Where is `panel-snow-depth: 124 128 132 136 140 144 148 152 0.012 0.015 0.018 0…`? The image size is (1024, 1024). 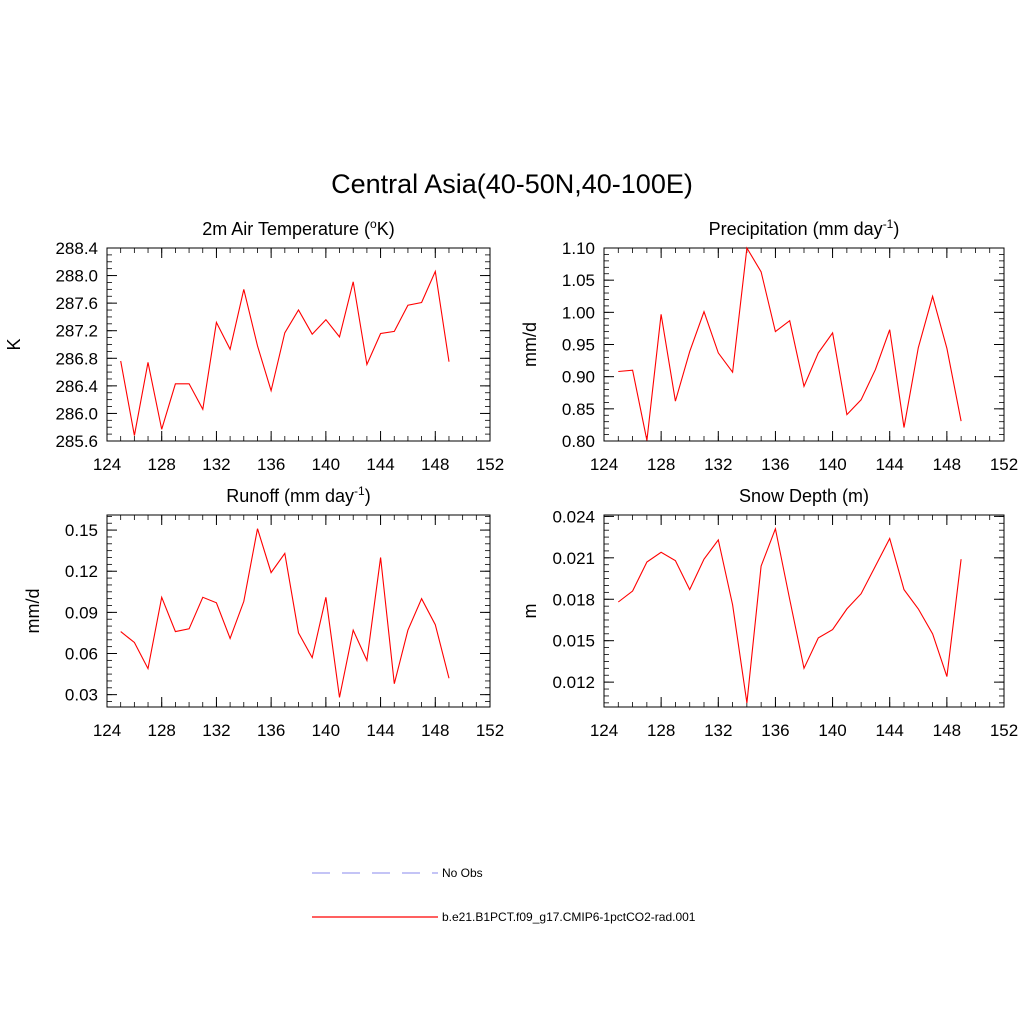
panel-snow-depth: 124 128 132 136 140 144 148 152 0.012 0.015 0.018 0… is located at coordinates (769, 613).